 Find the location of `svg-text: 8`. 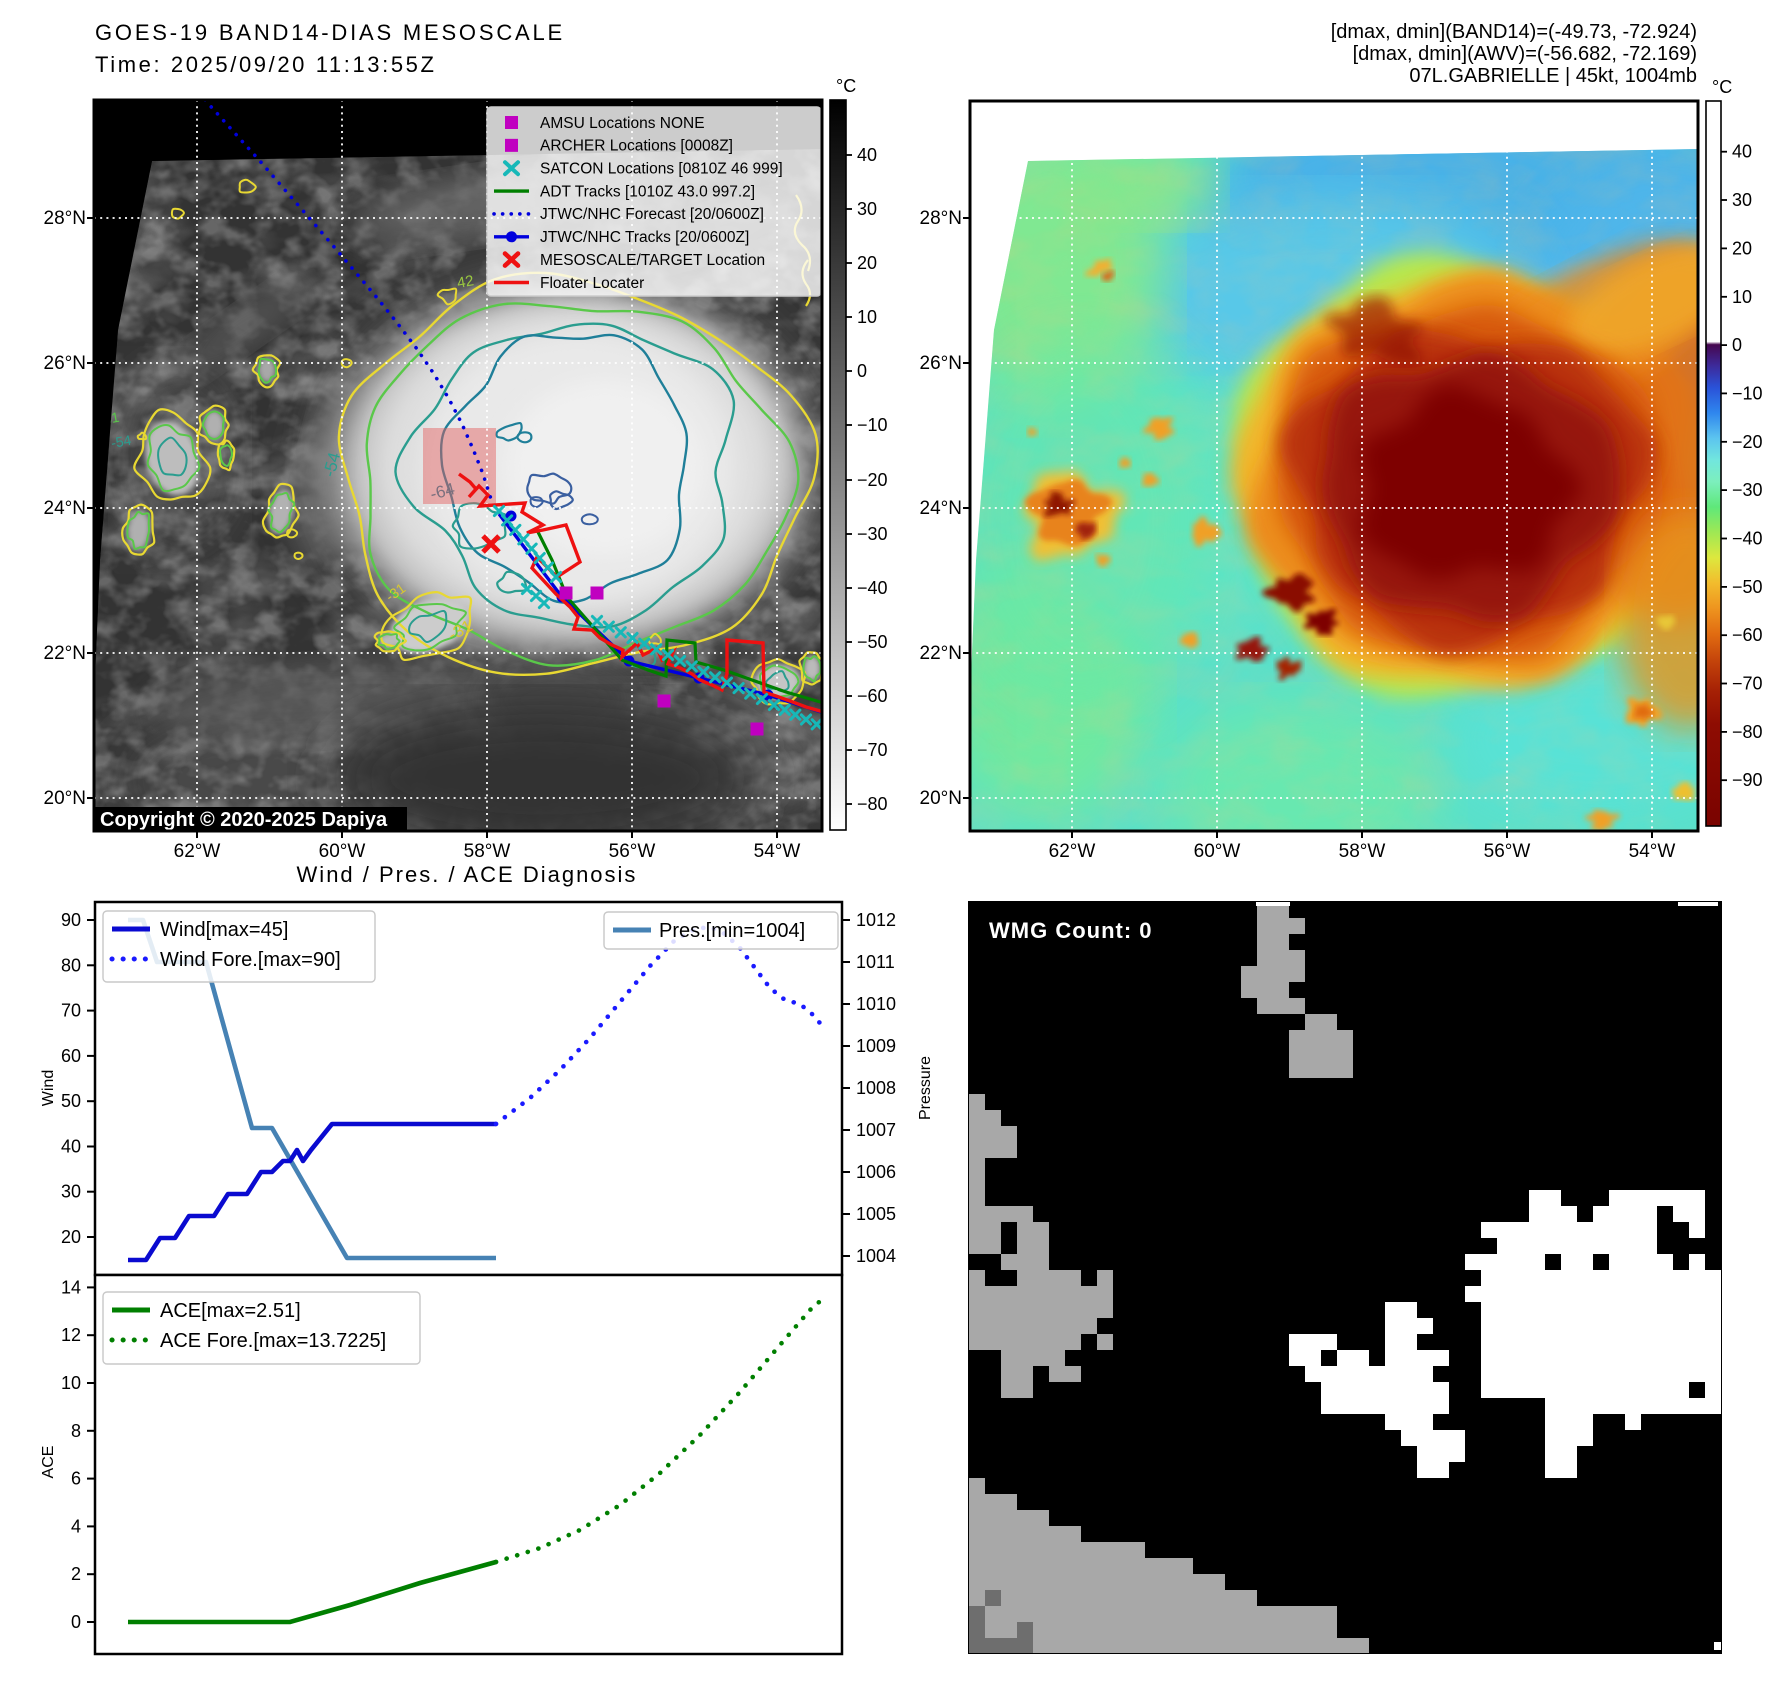

svg-text: 8 is located at coordinates (76, 1431).